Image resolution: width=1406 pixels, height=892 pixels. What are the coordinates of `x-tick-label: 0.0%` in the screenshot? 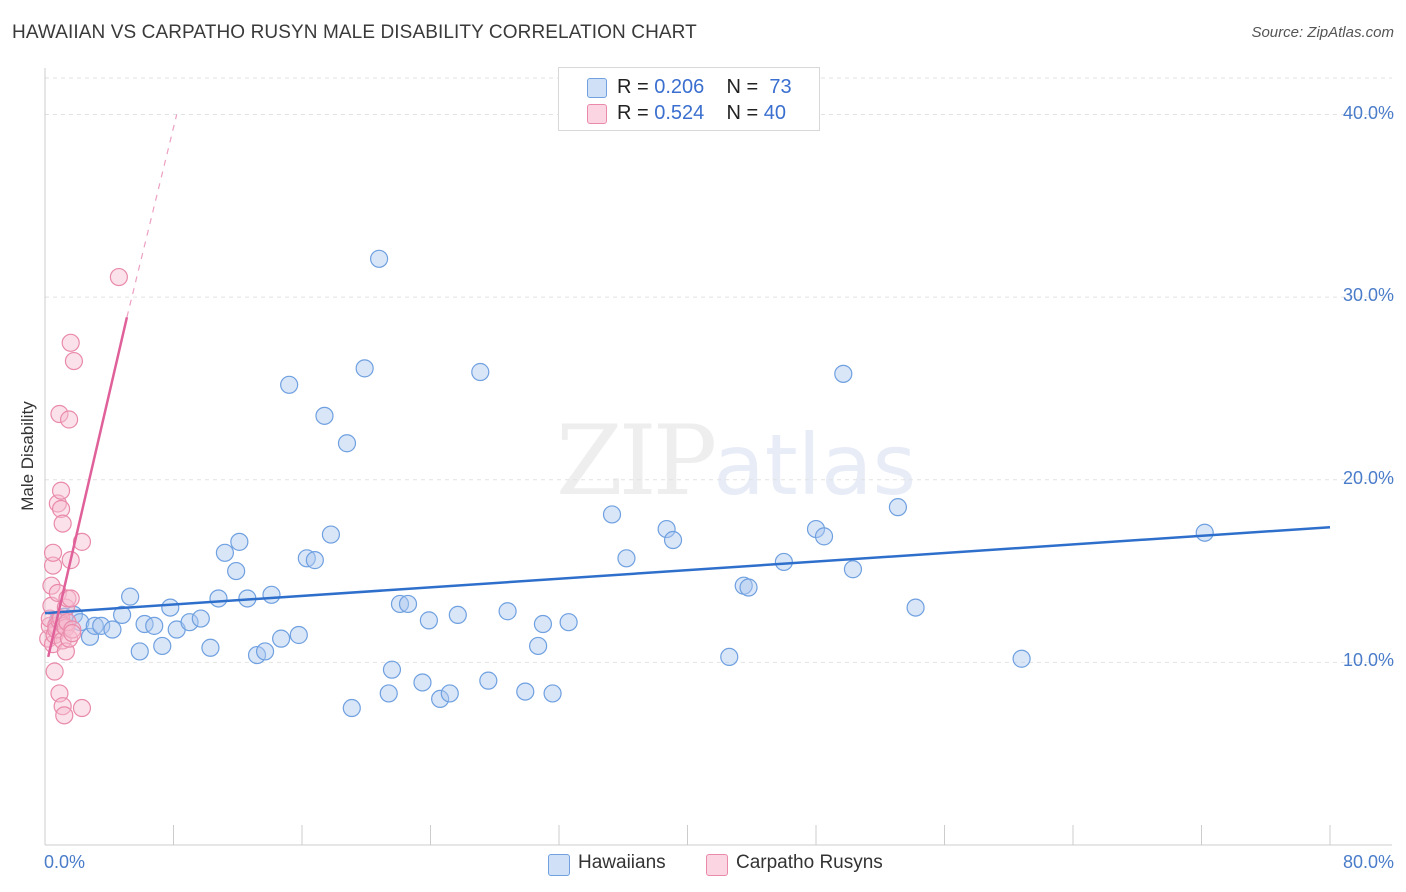 It's located at (65, 862).